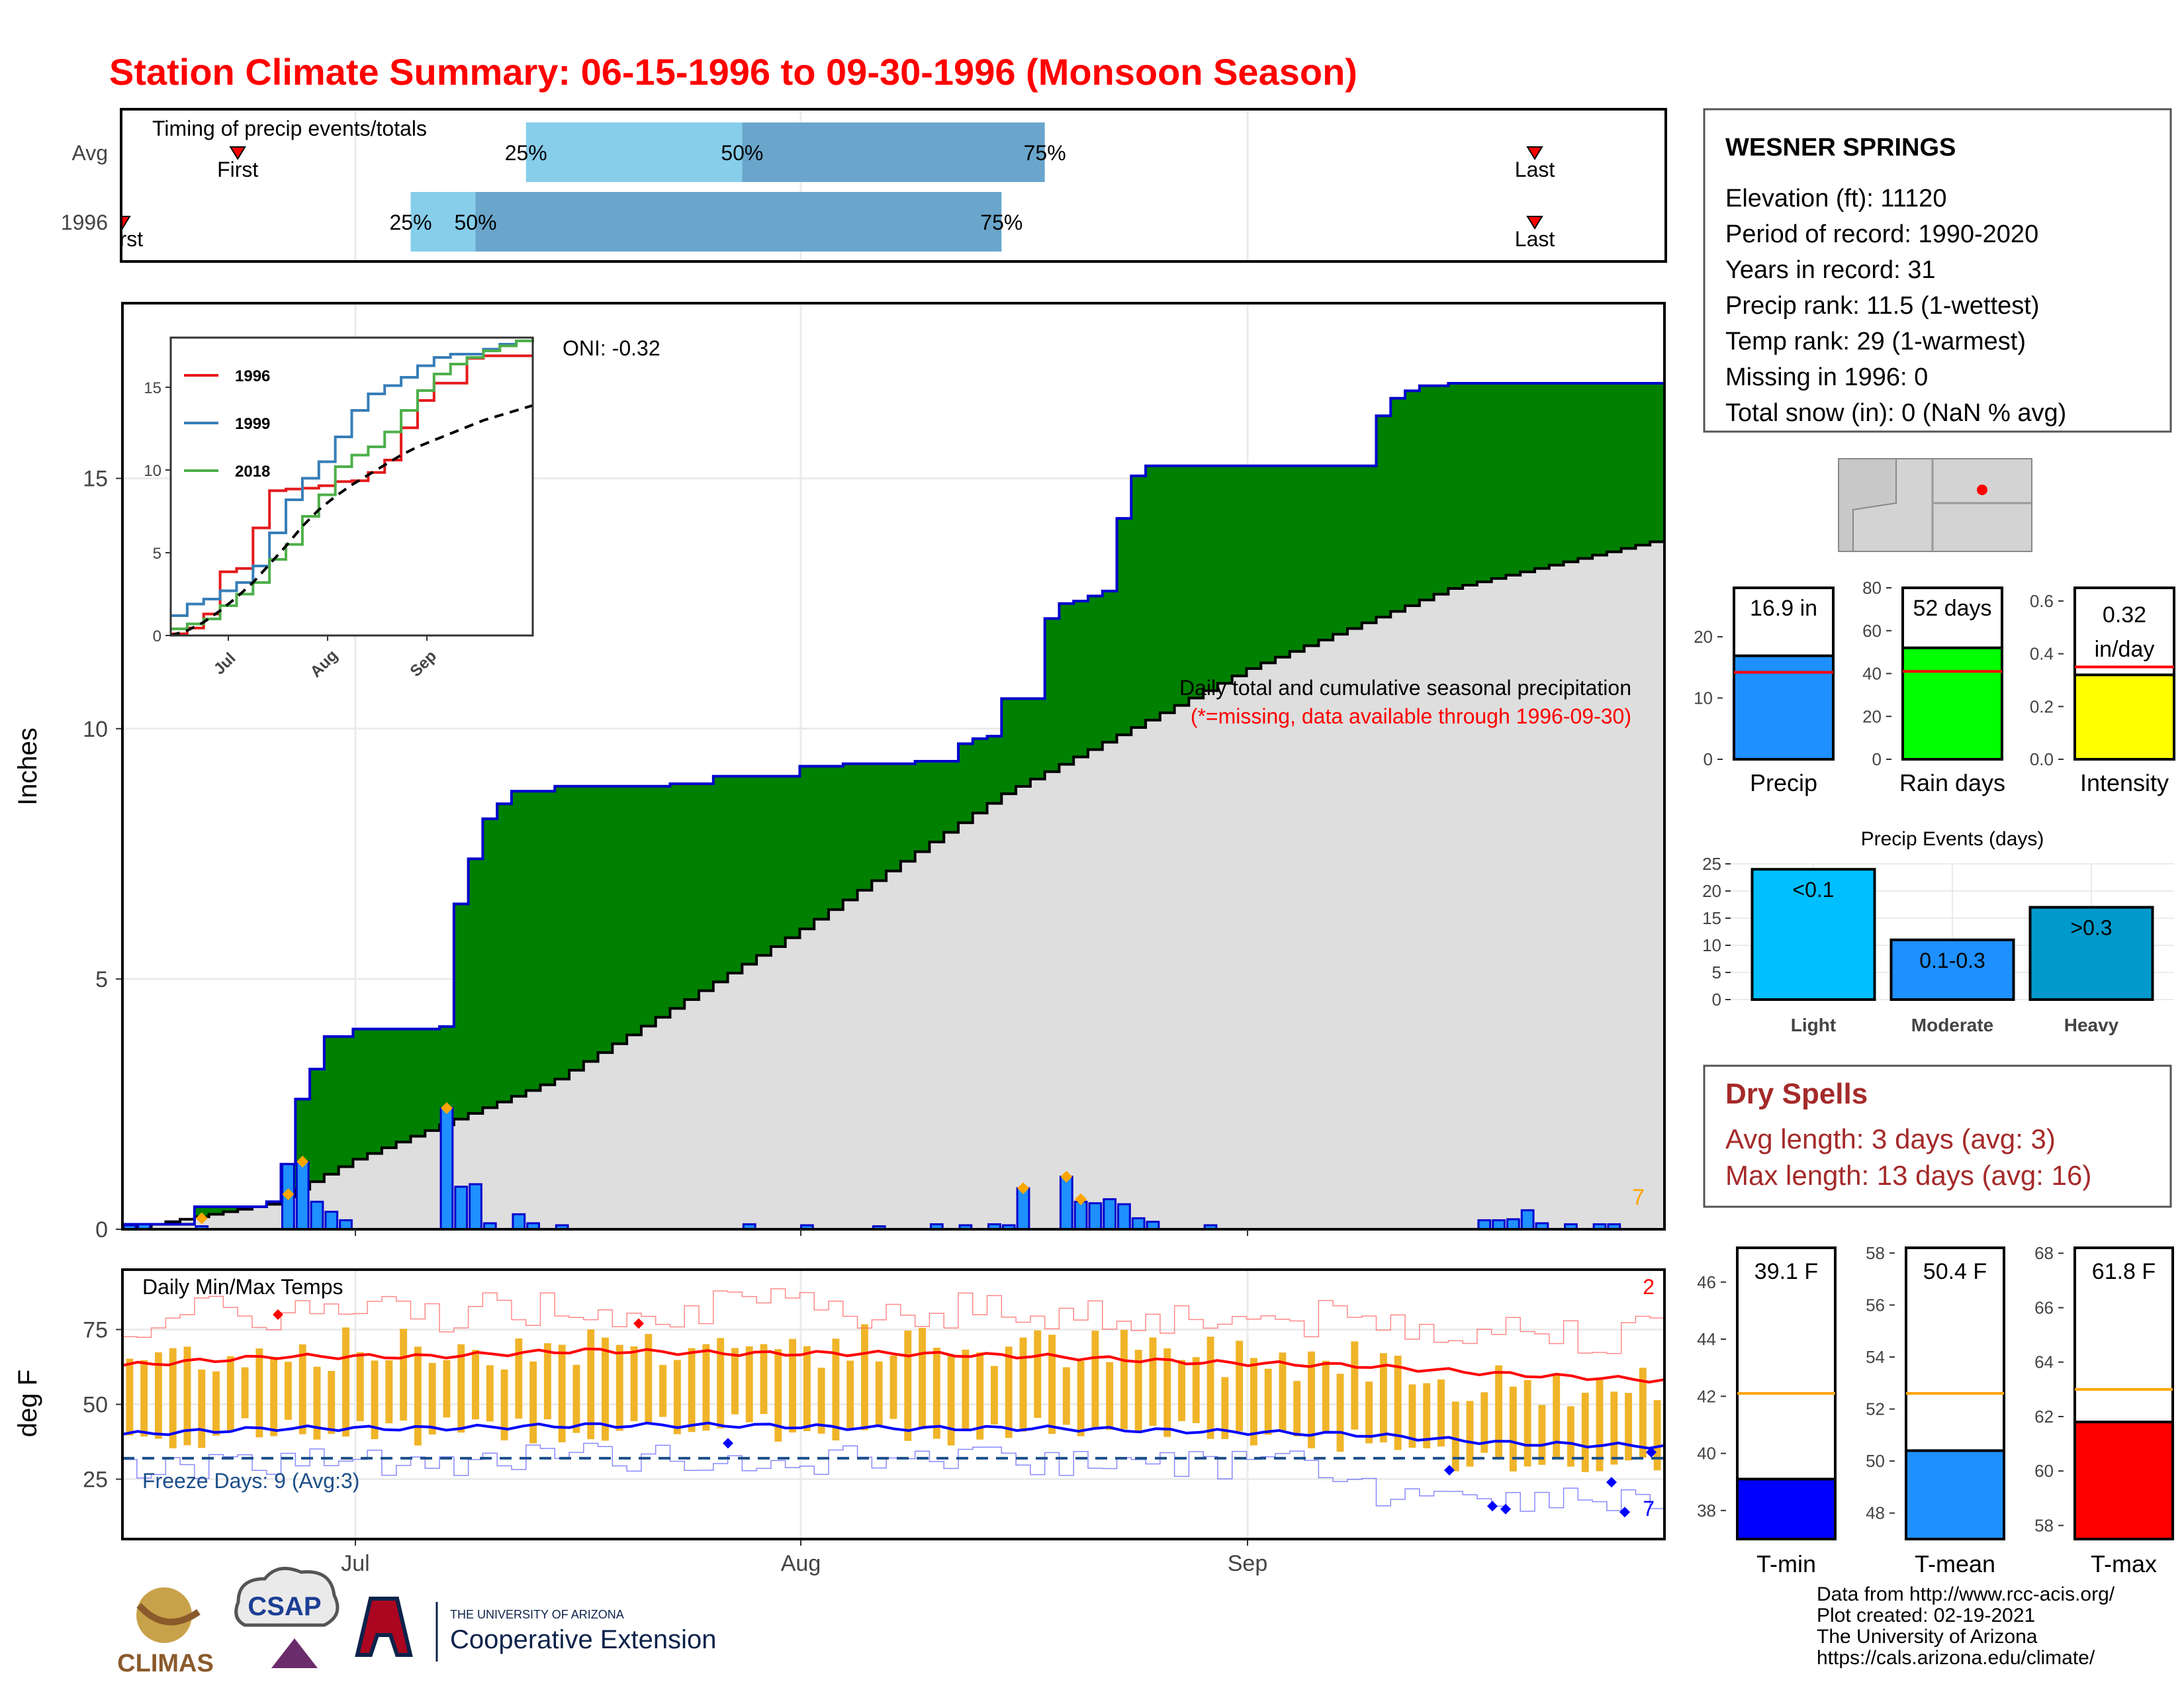 The height and width of the screenshot is (1688, 2184). Describe the element at coordinates (1882, 306) in the screenshot. I see `station-info-line: Precip rank: 11.5 (1-wettest)` at that location.